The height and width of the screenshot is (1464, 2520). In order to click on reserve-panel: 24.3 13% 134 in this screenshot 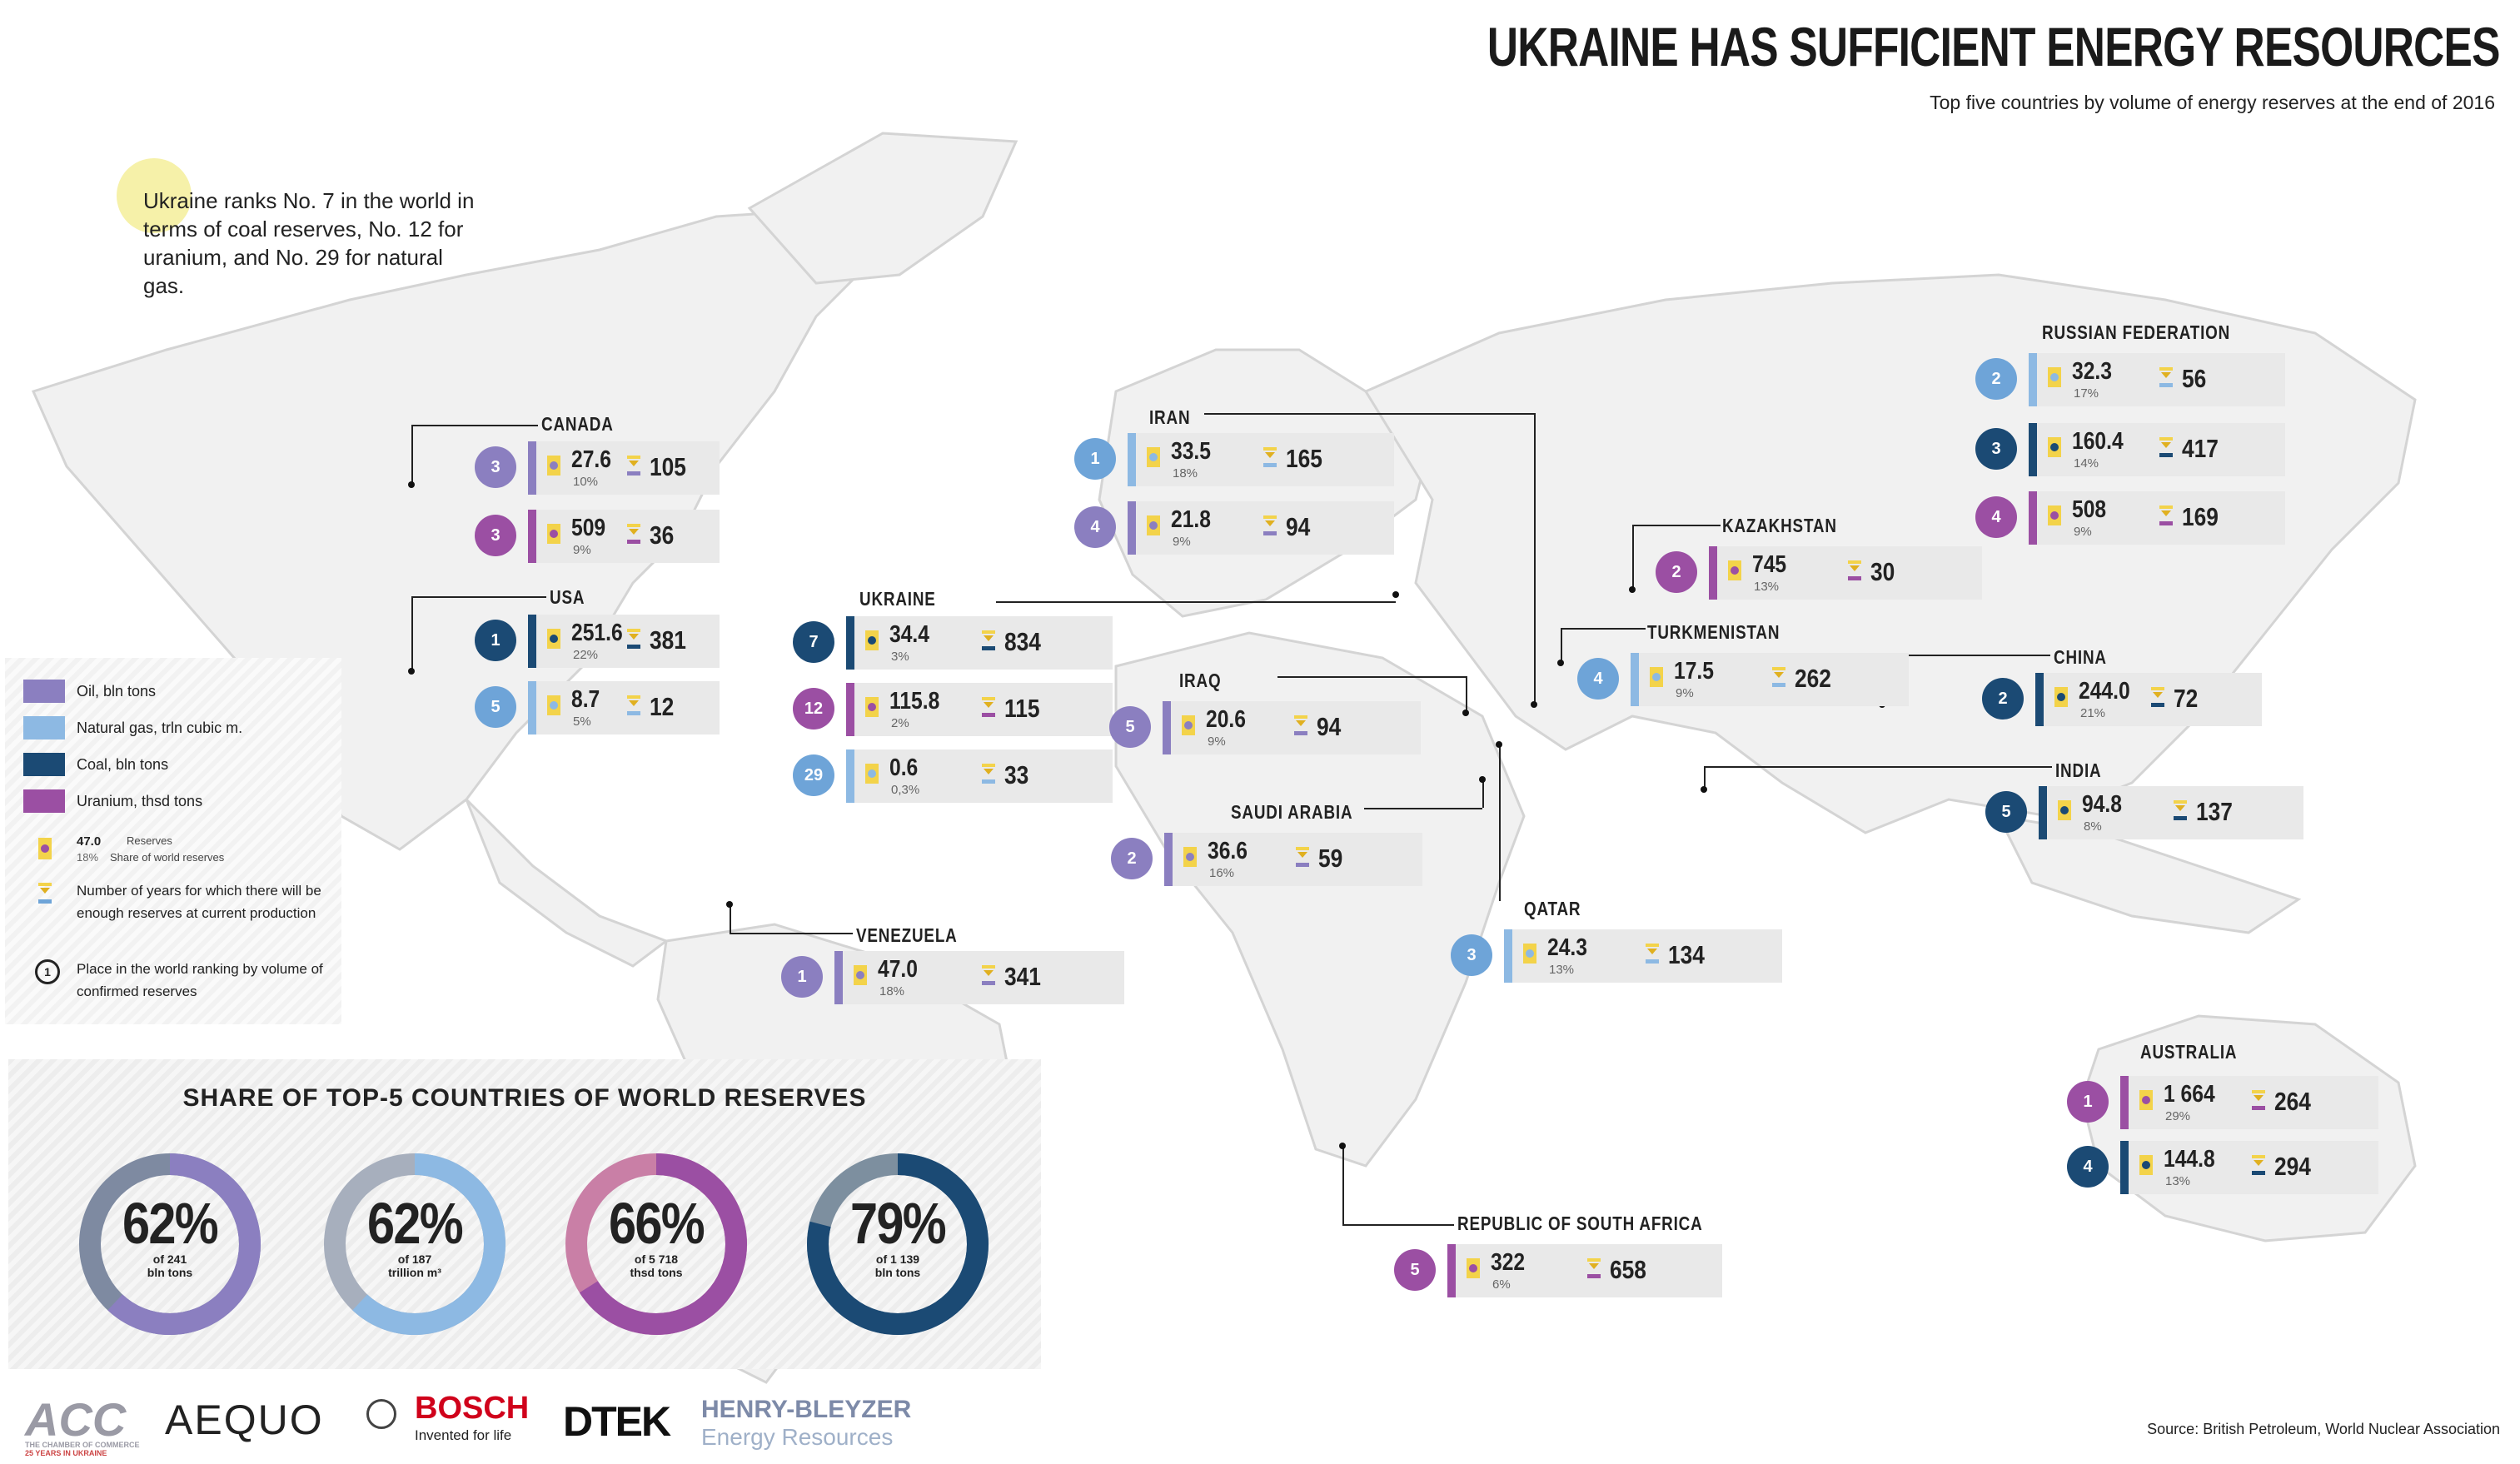, I will do `click(1647, 956)`.